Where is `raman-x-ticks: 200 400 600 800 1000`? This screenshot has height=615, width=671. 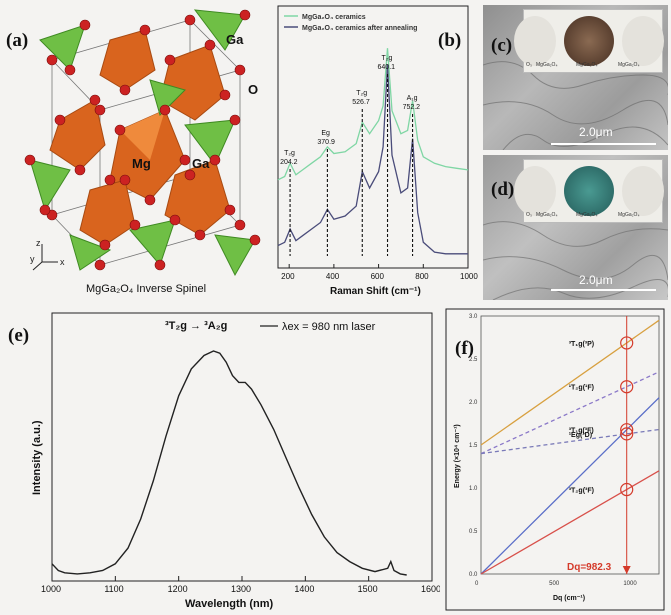
raman-x-ticks: 200 400 600 800 1000 is located at coordinates (379, 272).